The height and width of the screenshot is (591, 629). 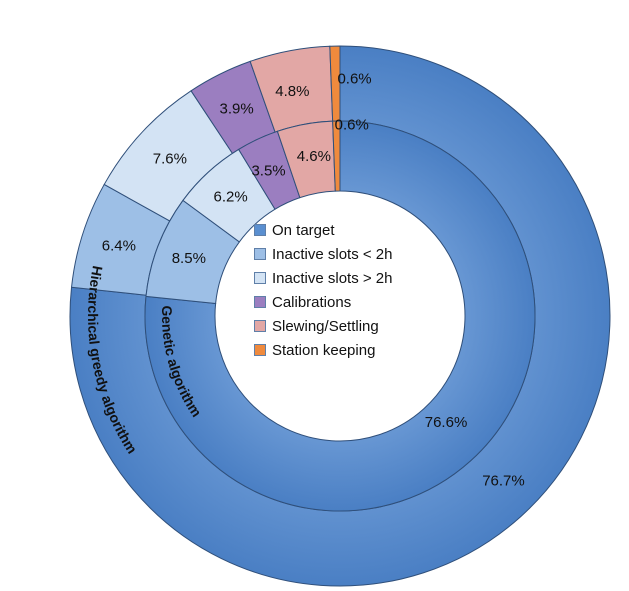 I want to click on outer-ring-label-calibrations: 3.9%, so click(x=237, y=108).